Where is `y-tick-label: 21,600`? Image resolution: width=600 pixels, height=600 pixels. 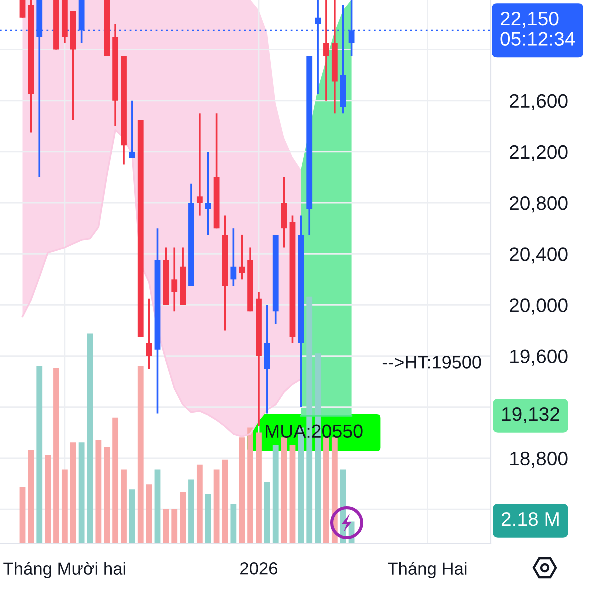 y-tick-label: 21,600 is located at coordinates (539, 102).